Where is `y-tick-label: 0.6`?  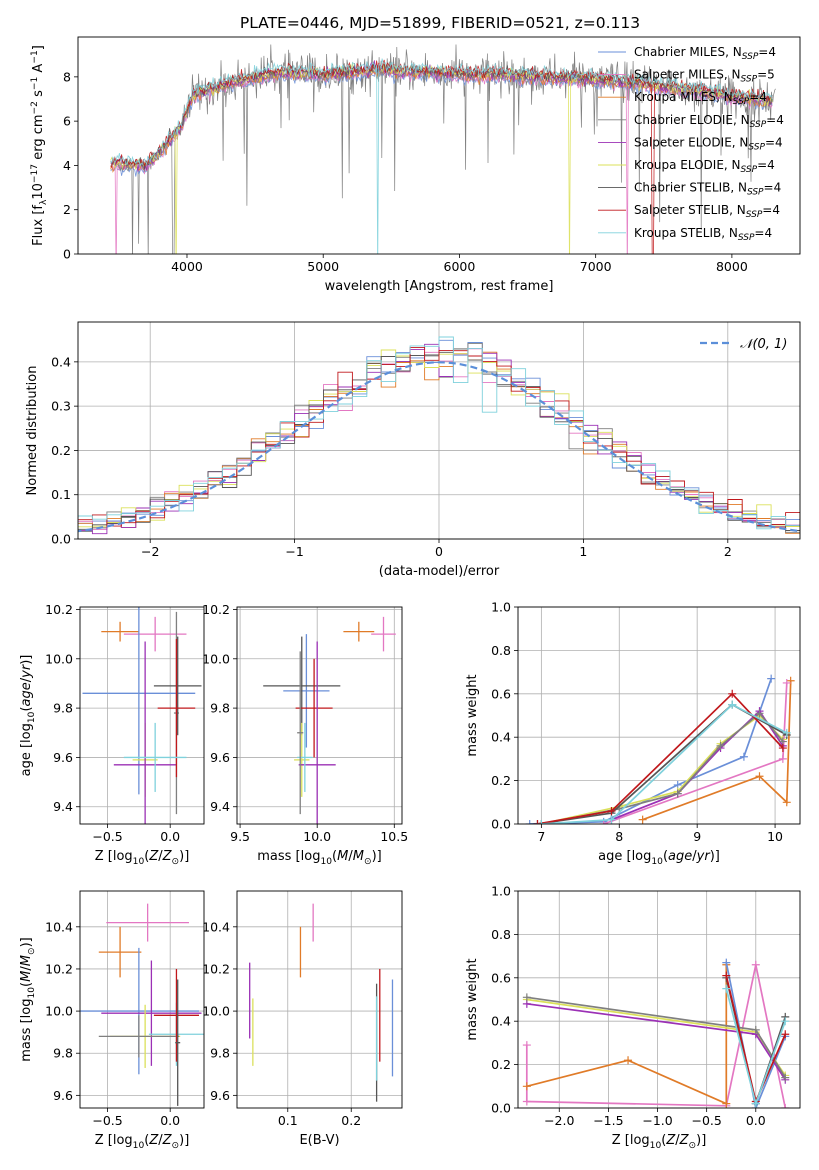
y-tick-label: 0.6 is located at coordinates (501, 977).